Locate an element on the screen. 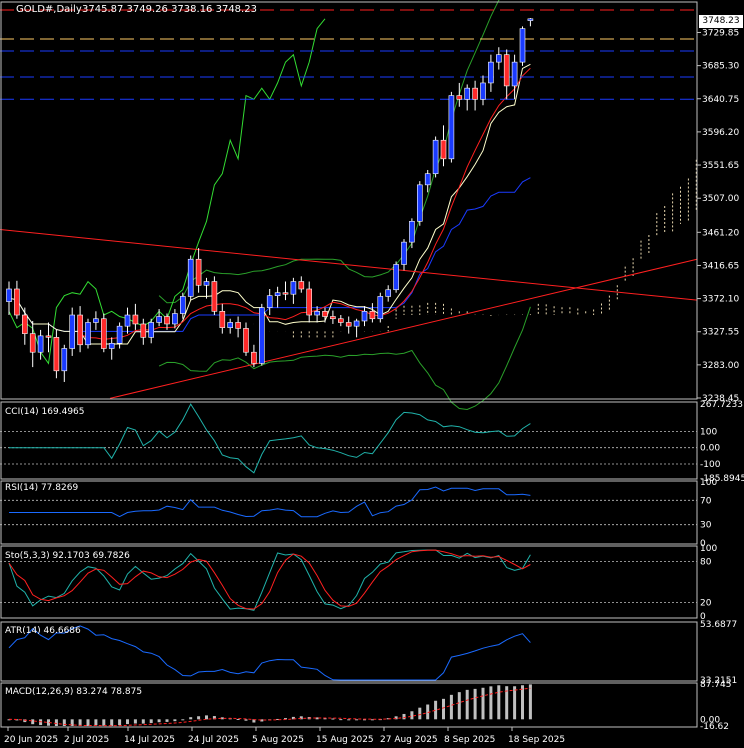 This screenshot has width=744, height=748. price-axis-label: 3729.85 is located at coordinates (720, 33).